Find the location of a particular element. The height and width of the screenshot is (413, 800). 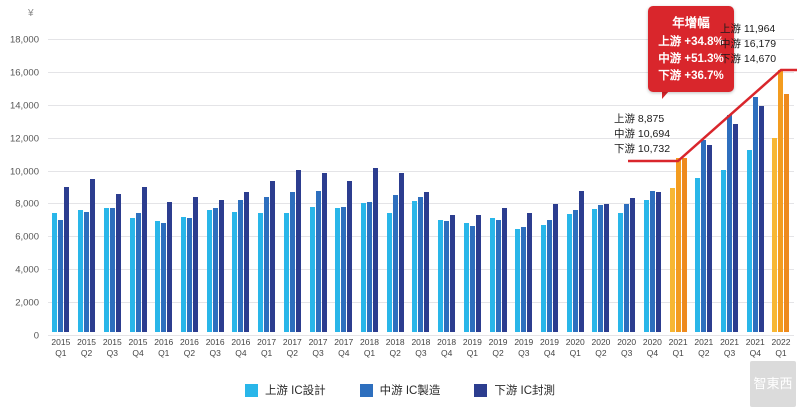

bar-downstream-2019-q1 is located at coordinates (478, 273).